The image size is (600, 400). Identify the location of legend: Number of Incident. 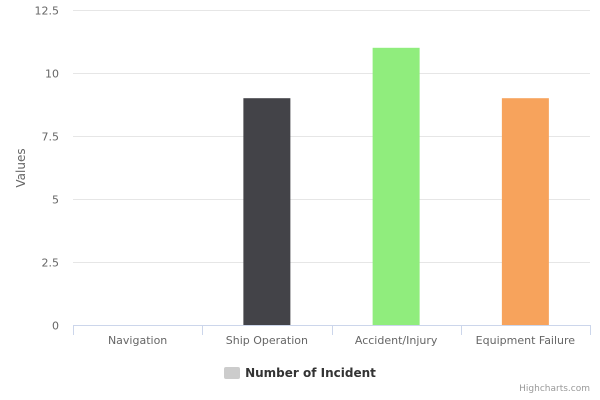
(300, 373).